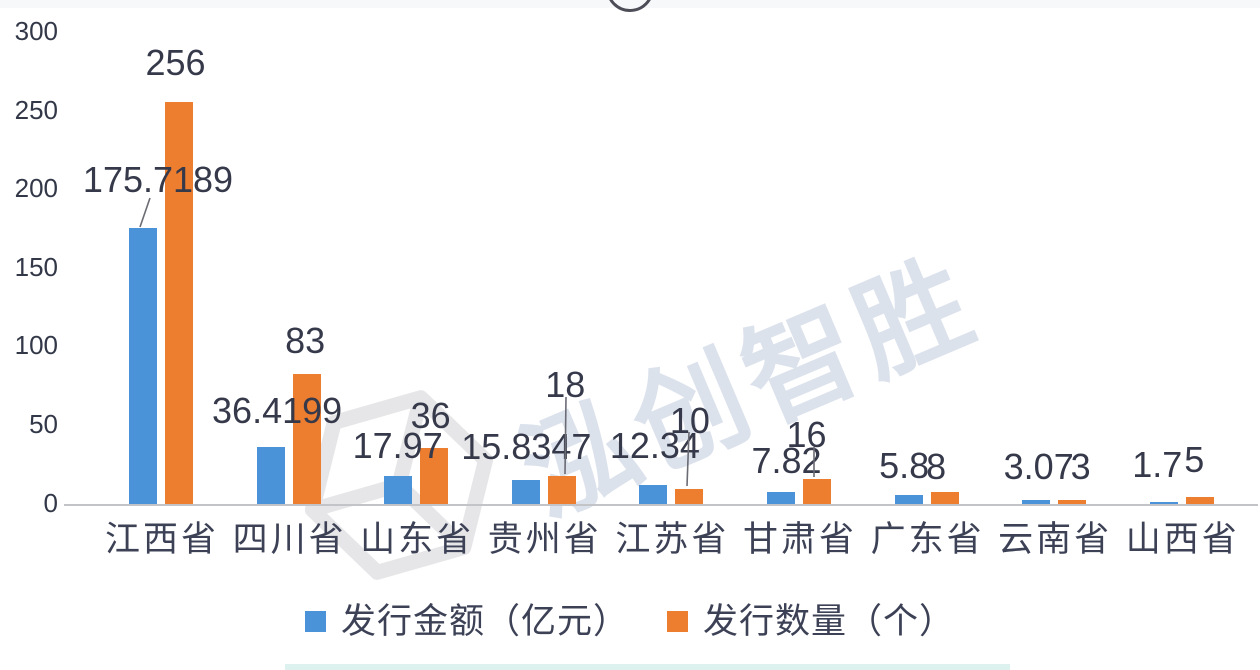 This screenshot has width=1260, height=670. What do you see at coordinates (305, 341) in the screenshot?
I see `count-data-label: 83` at bounding box center [305, 341].